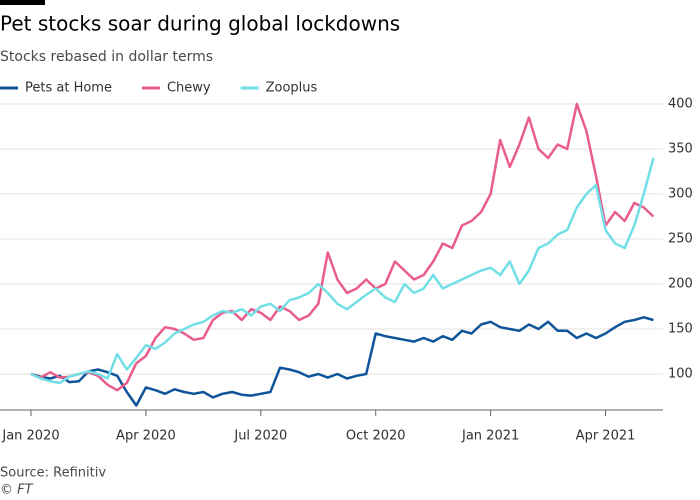 This screenshot has width=700, height=500. Describe the element at coordinates (376, 436) in the screenshot. I see `x-tick-label: Oct 2020` at that location.